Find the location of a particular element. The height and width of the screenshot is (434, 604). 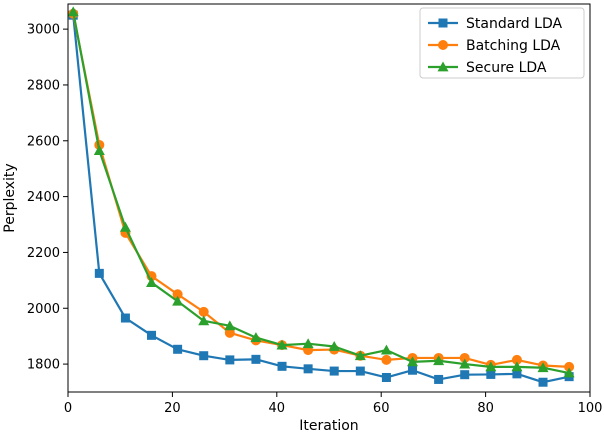

y-tick-label: 1800 is located at coordinates (43, 365).